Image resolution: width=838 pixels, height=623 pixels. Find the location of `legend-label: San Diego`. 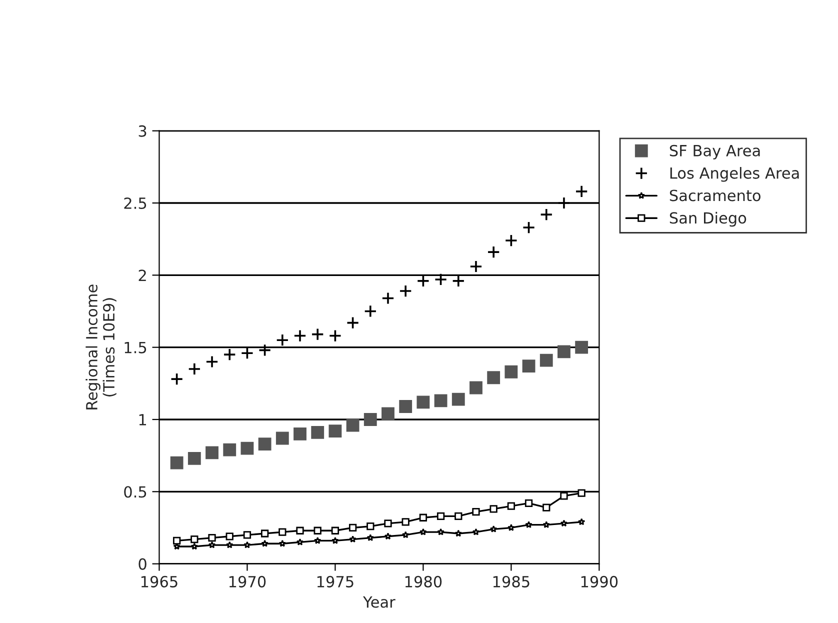

legend-label: San Diego is located at coordinates (708, 219).